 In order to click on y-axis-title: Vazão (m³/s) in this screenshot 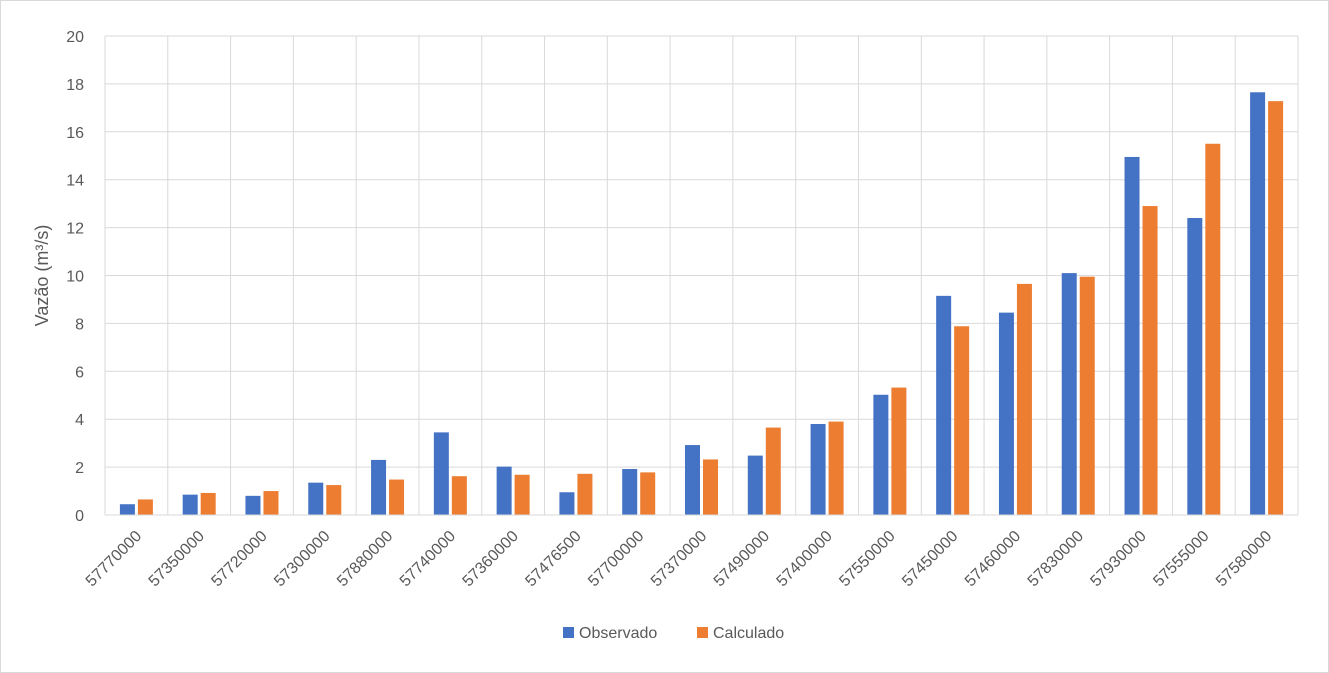, I will do `click(42, 276)`.